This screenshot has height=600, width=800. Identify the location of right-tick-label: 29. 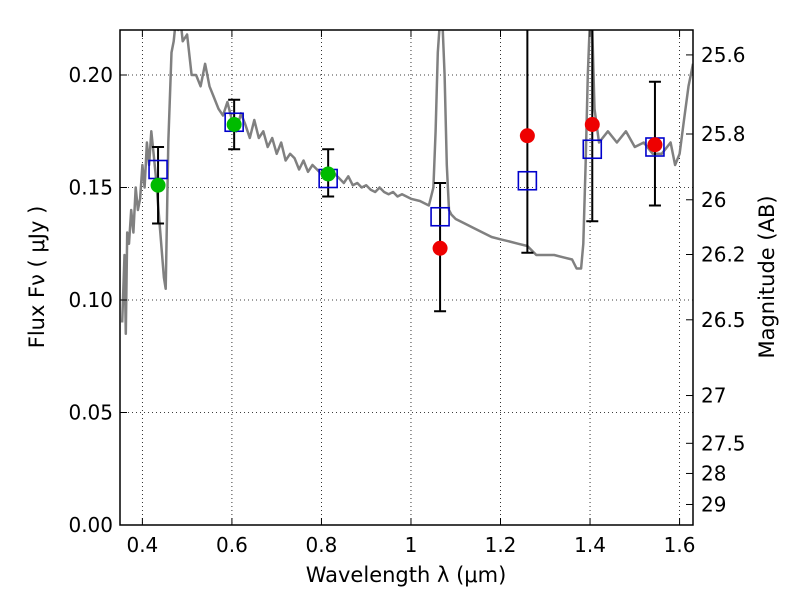
(713, 504).